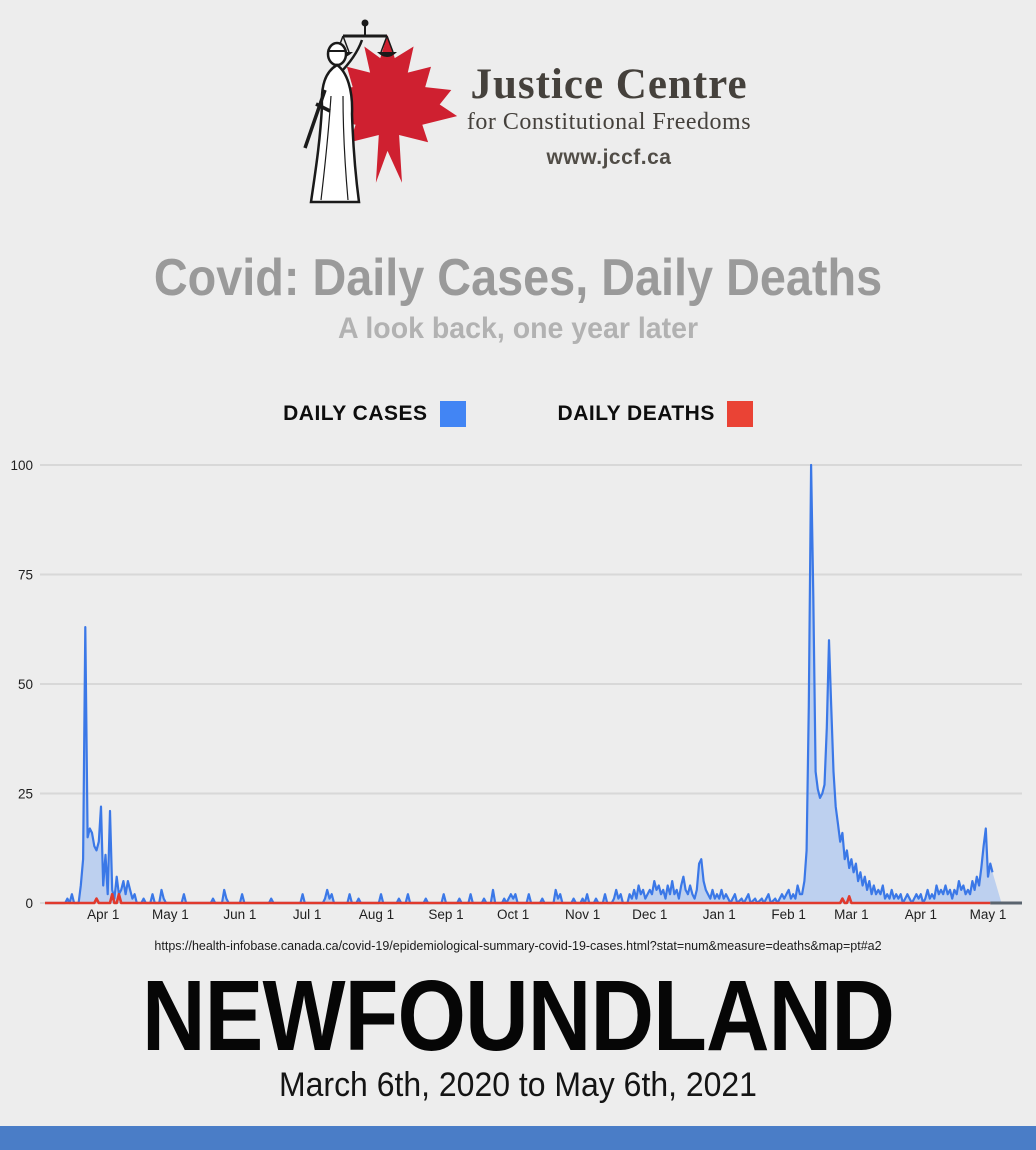  I want to click on org-website: www.jccf.ca, so click(609, 158).